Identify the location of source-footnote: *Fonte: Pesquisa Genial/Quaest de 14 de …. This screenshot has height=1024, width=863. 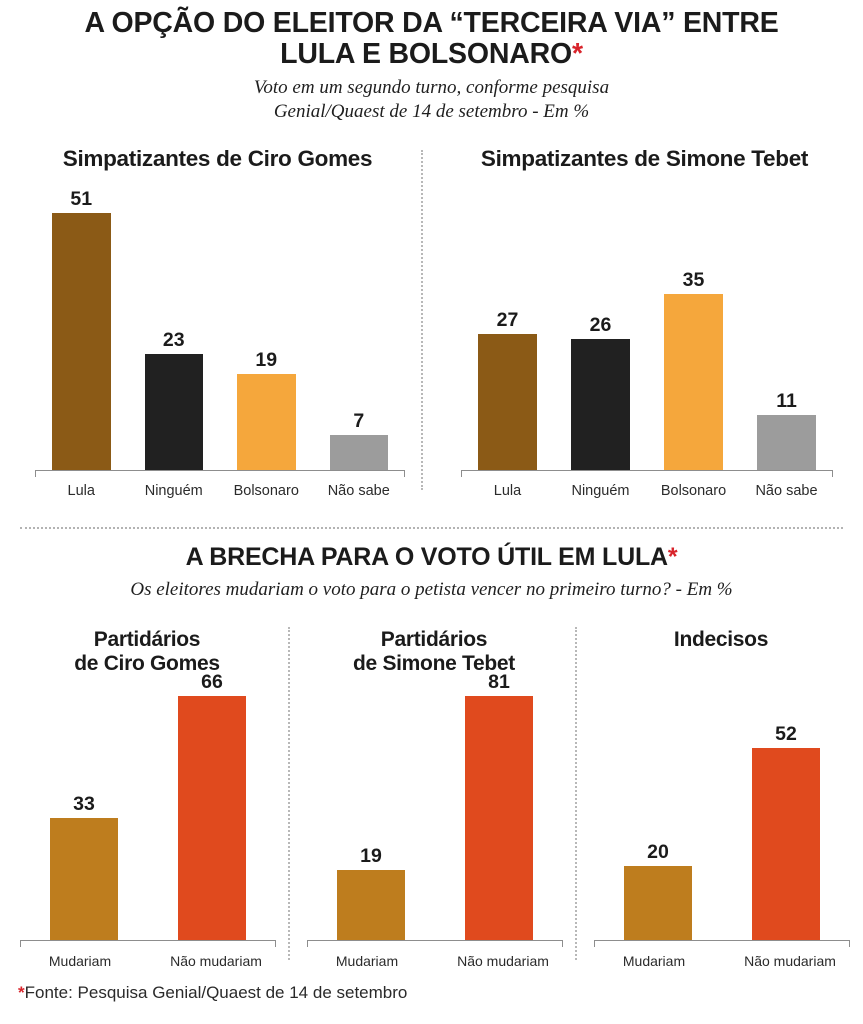
(212, 992).